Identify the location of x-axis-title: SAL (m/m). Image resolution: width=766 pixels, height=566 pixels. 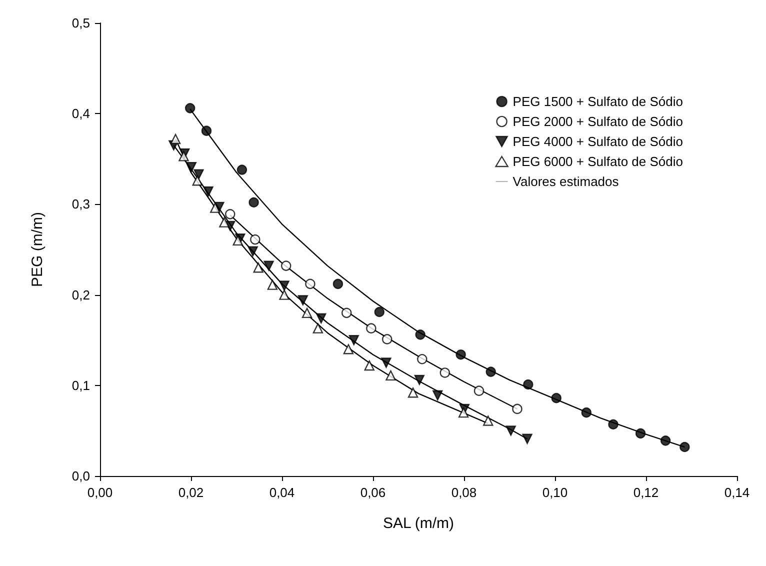
(418, 523).